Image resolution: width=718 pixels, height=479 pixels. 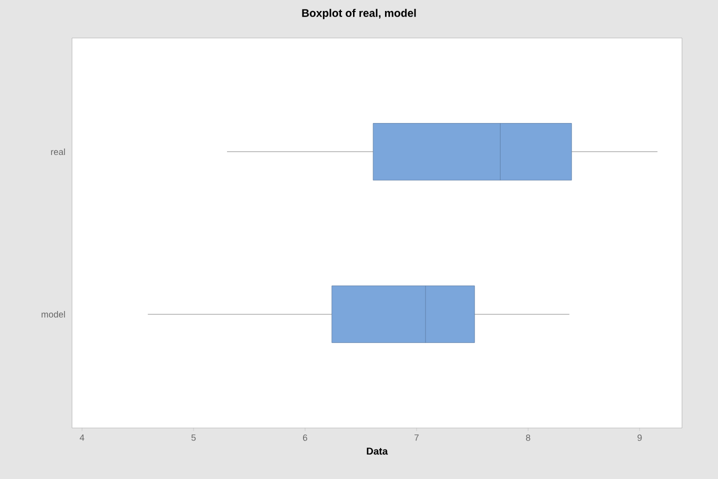 I want to click on chart-title: Boxplot of real, model, so click(x=359, y=14).